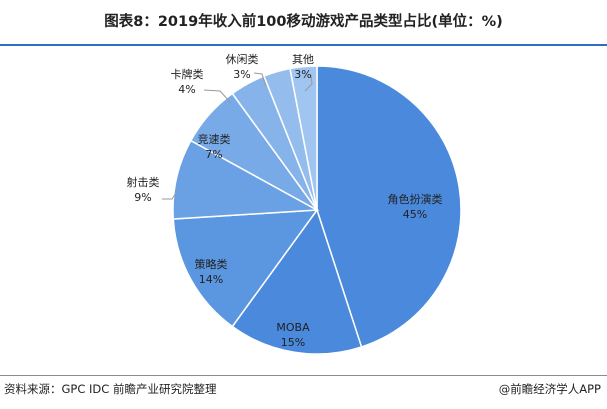 The image size is (607, 409). What do you see at coordinates (142, 197) in the screenshot?
I see `slice-value-4: 9%` at bounding box center [142, 197].